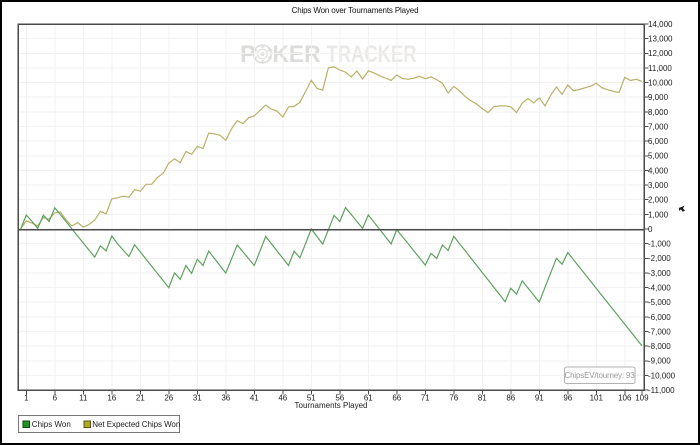  I want to click on svg-text:Chips Won over Tournaments Pla: Chips Won over Tournaments Played, so click(355, 10).